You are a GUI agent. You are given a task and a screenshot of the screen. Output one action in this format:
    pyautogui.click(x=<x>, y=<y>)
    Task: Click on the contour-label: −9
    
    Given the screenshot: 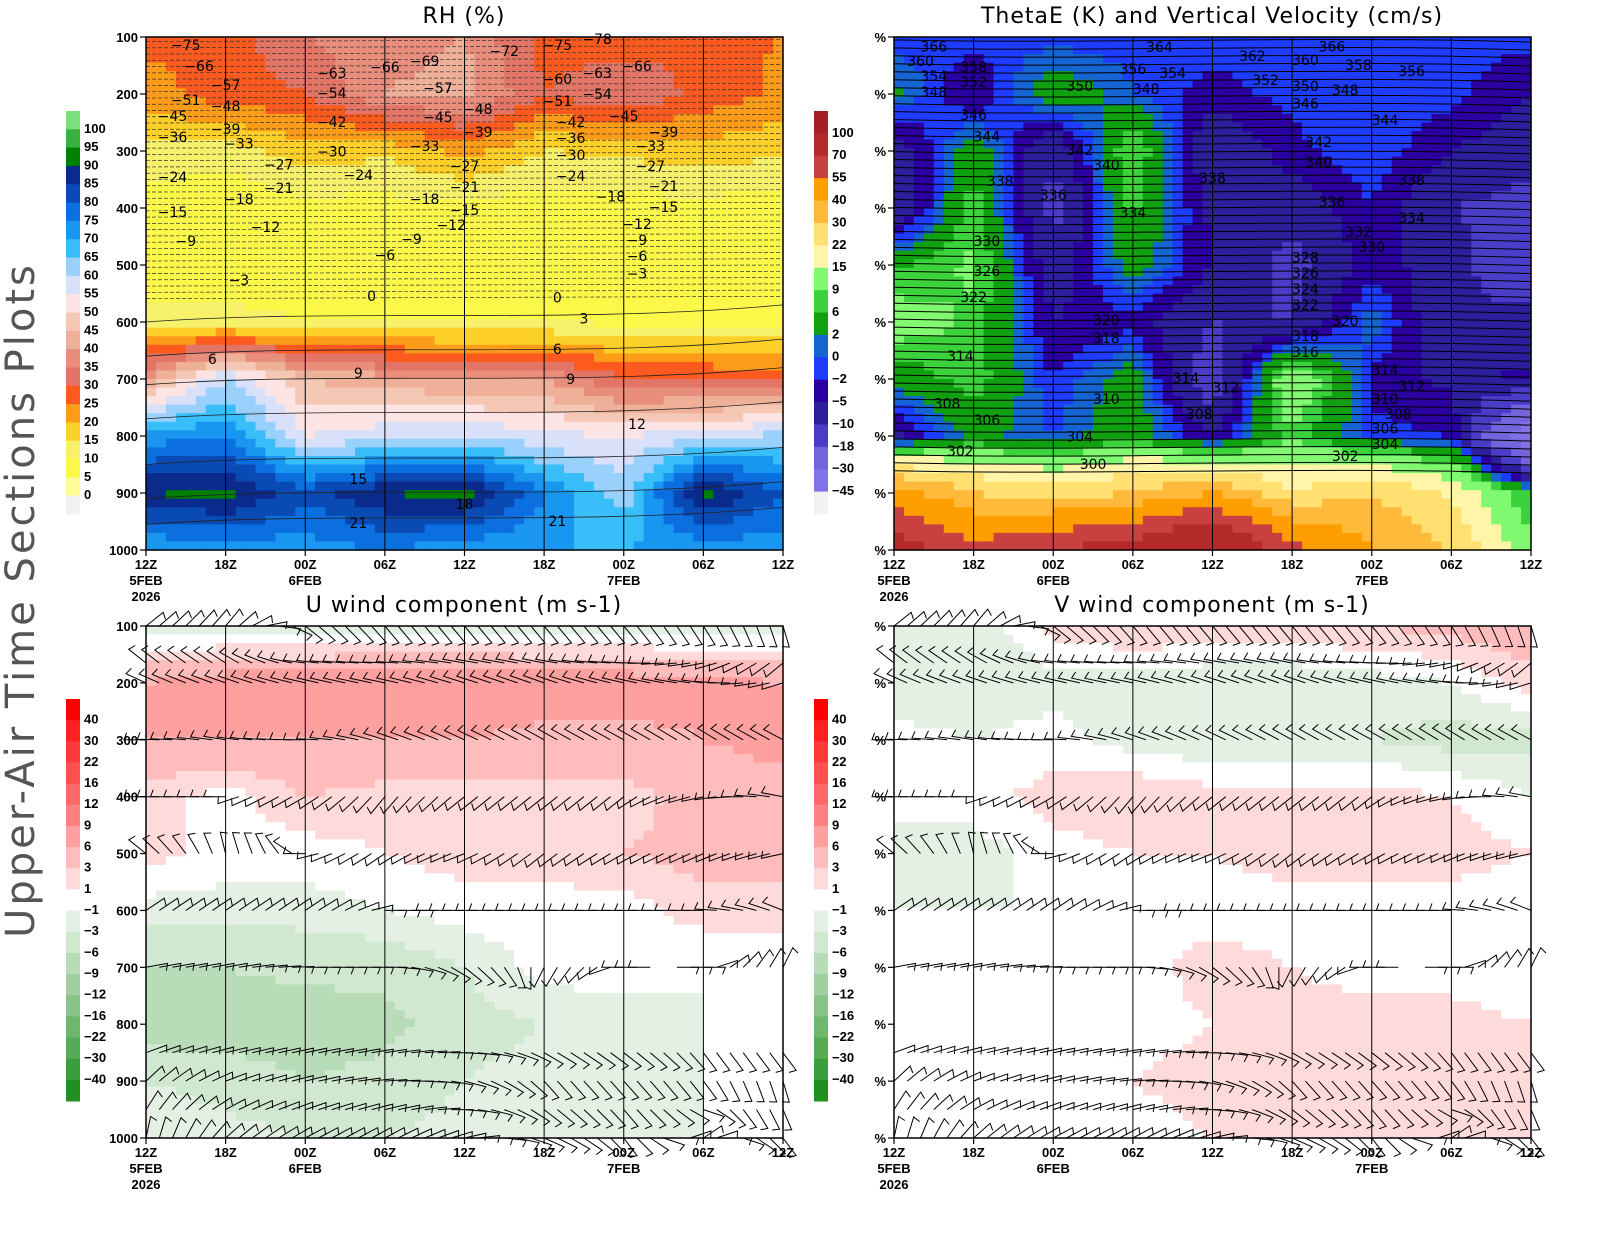 What is the action you would take?
    pyautogui.click(x=637, y=241)
    